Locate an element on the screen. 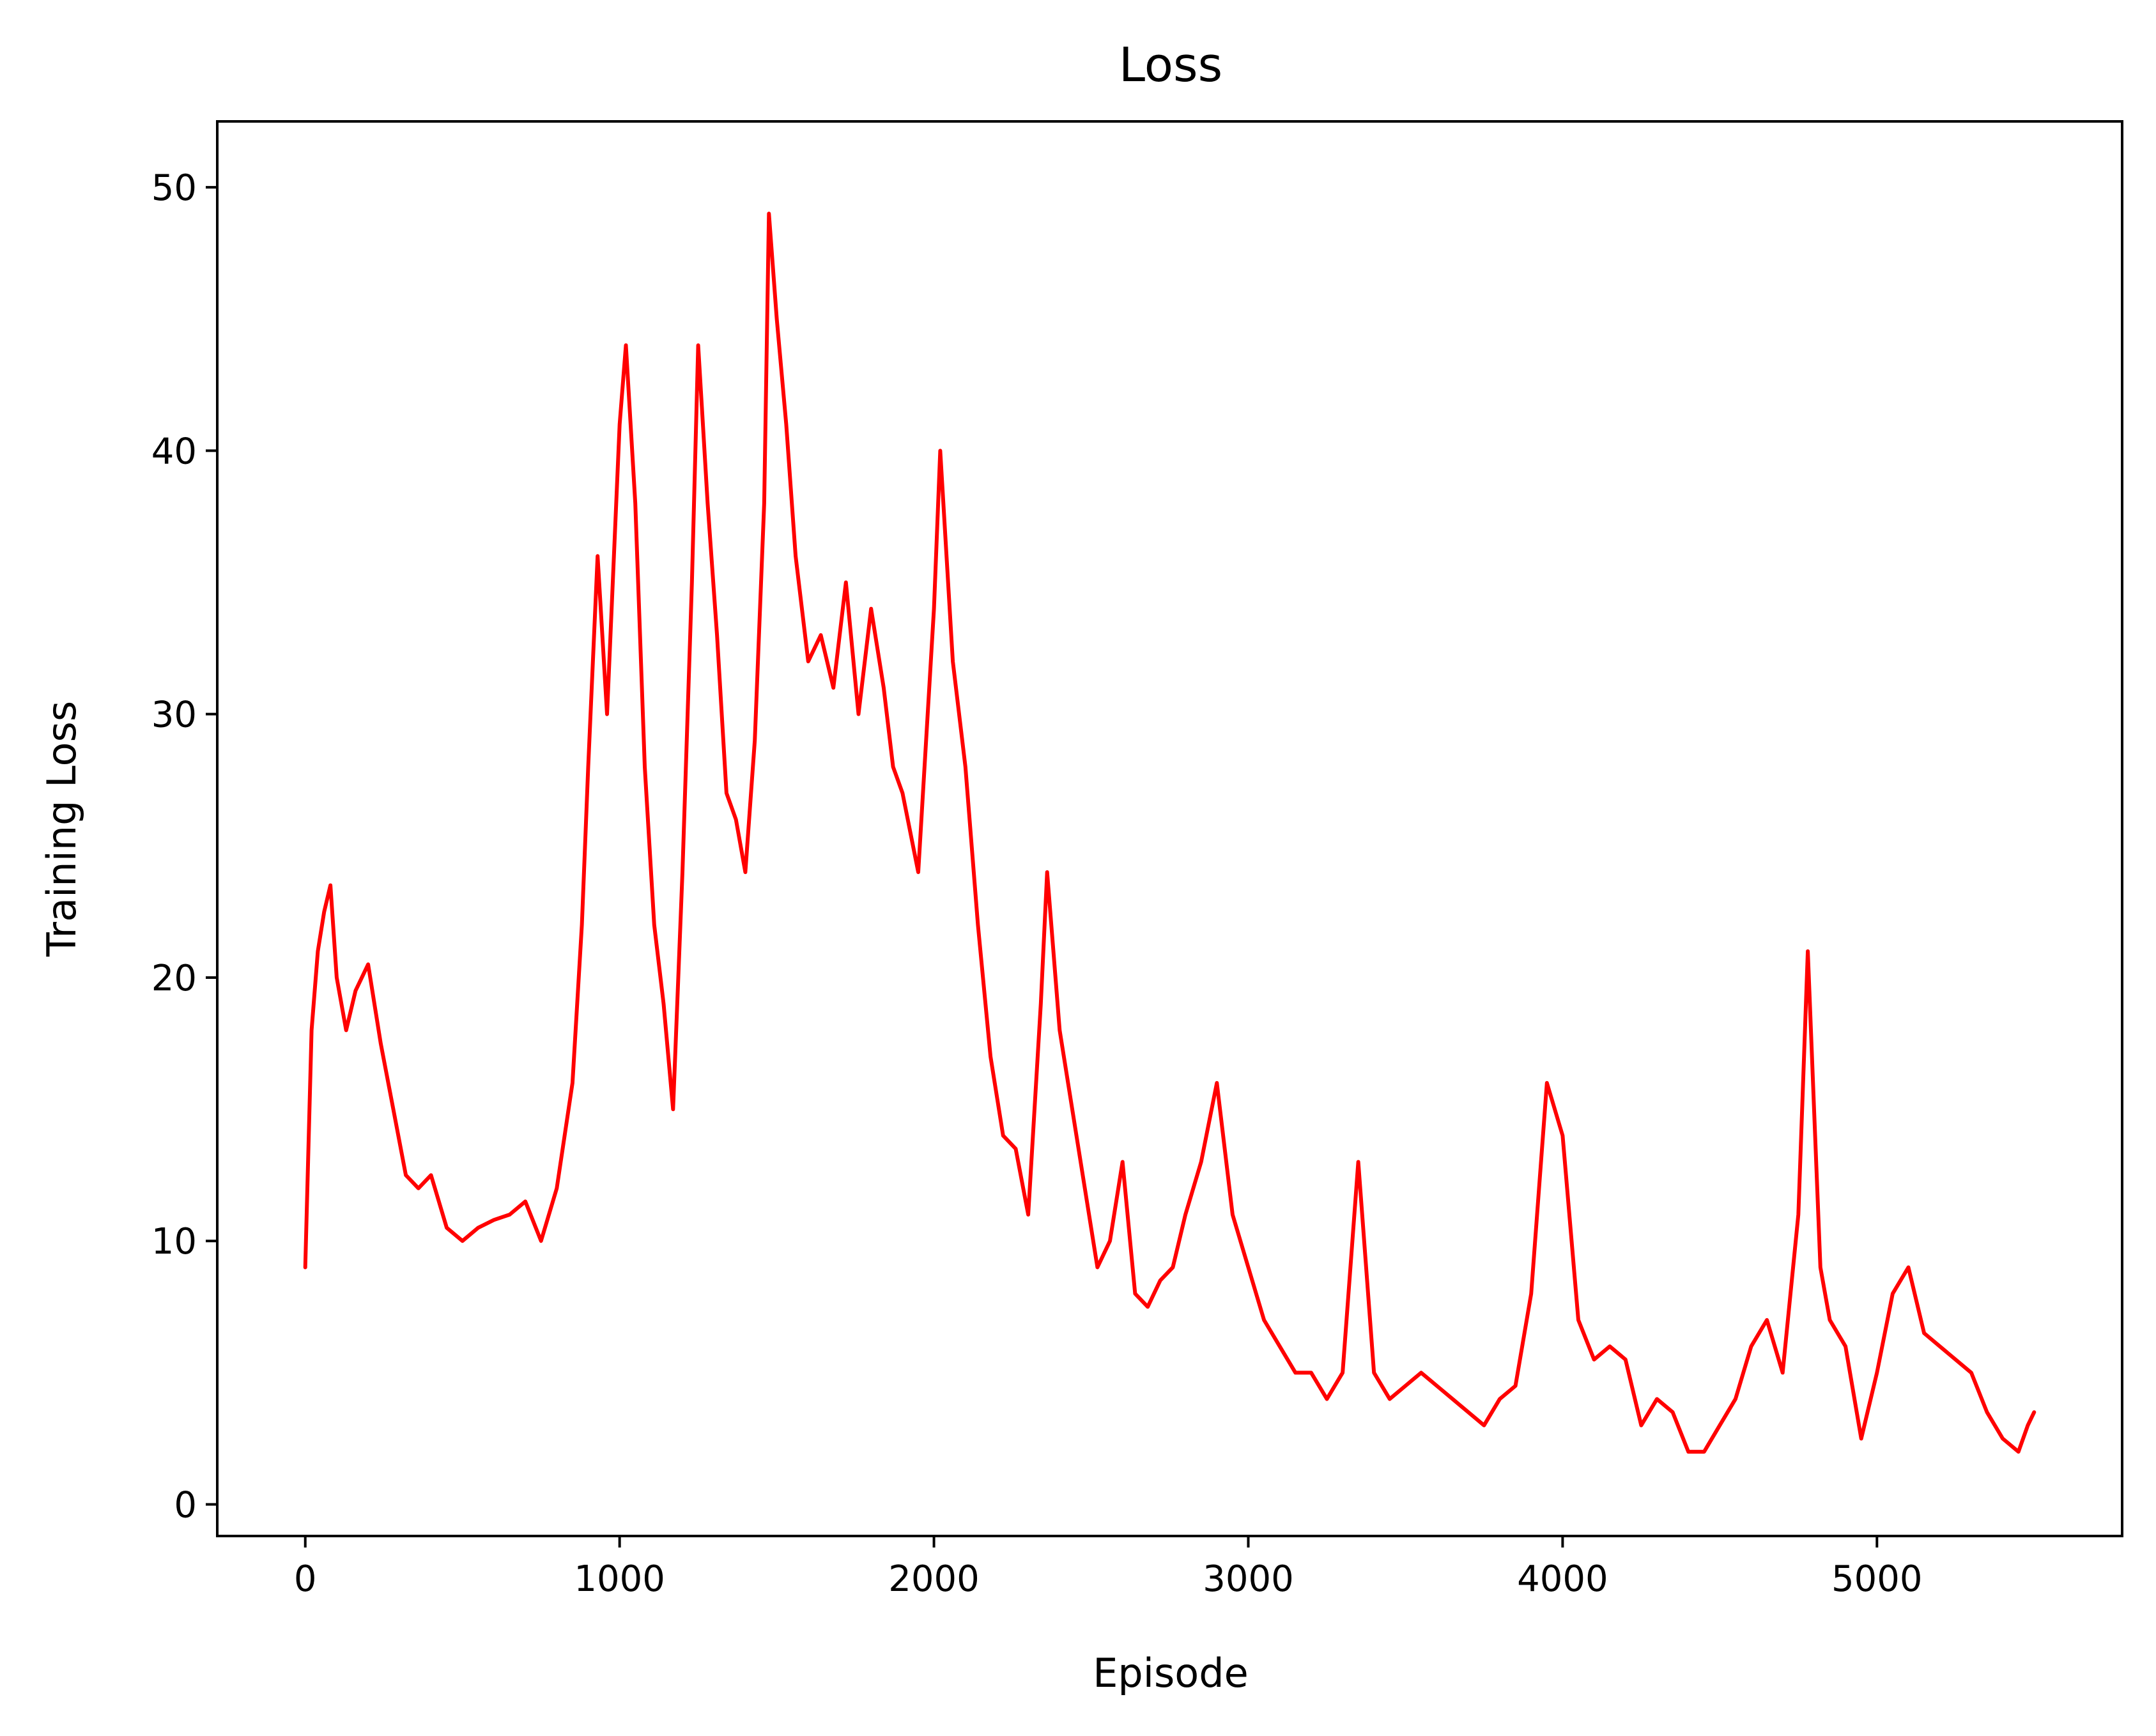 The image size is (2156, 1736). y-tick-label: 0 is located at coordinates (185, 1505).